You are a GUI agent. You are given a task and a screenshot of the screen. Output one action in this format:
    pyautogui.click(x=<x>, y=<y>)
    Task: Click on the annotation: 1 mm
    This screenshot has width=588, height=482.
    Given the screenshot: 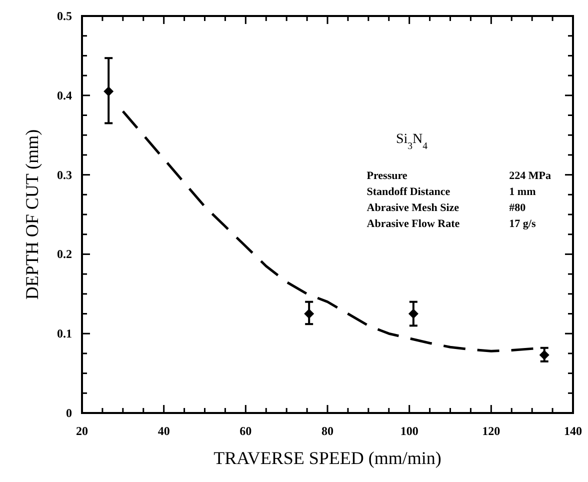 What is the action you would take?
    pyautogui.click(x=522, y=192)
    